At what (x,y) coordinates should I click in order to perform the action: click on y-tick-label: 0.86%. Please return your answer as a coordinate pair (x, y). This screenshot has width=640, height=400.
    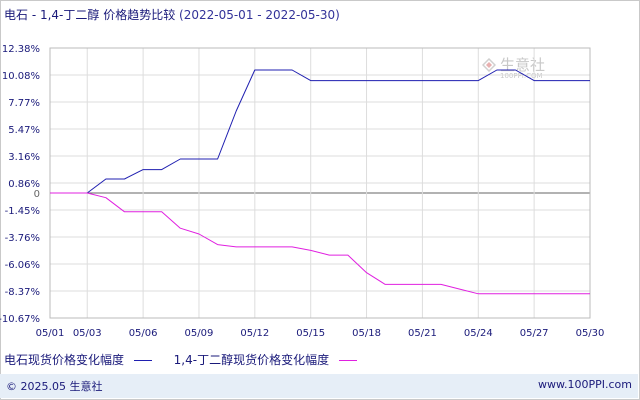
    Looking at the image, I should click on (24, 184).